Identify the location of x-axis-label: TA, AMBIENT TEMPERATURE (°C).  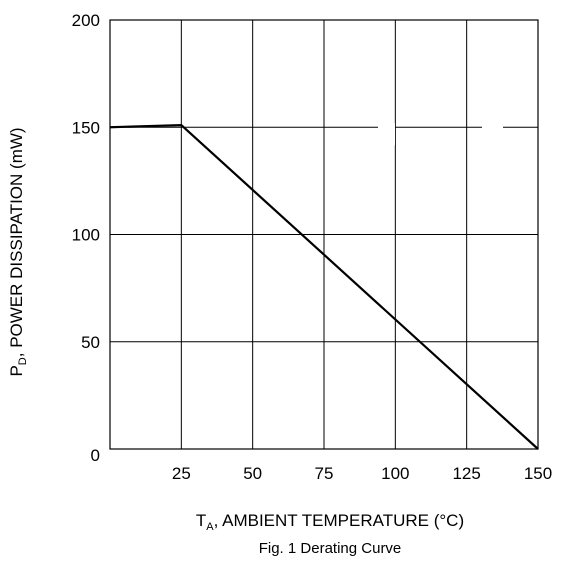
(330, 522).